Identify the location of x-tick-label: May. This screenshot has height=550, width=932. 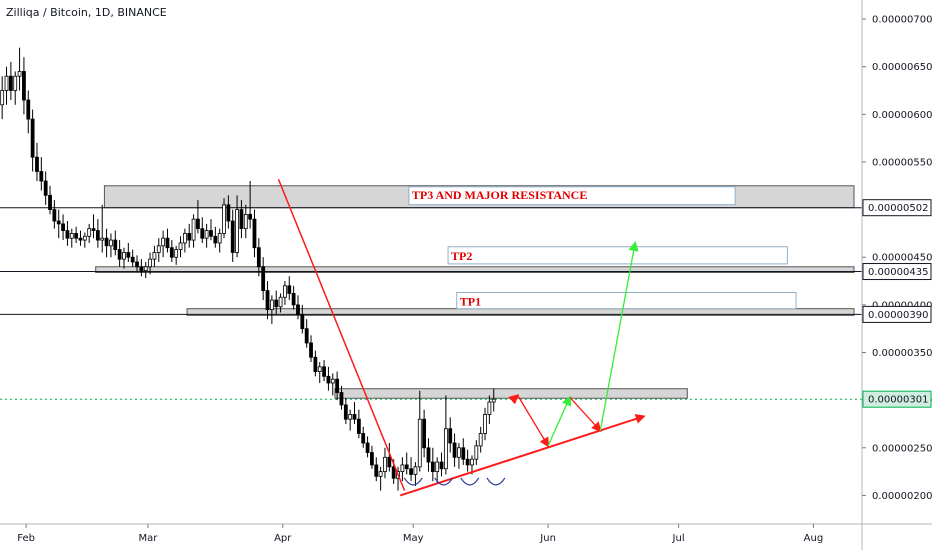
(413, 538).